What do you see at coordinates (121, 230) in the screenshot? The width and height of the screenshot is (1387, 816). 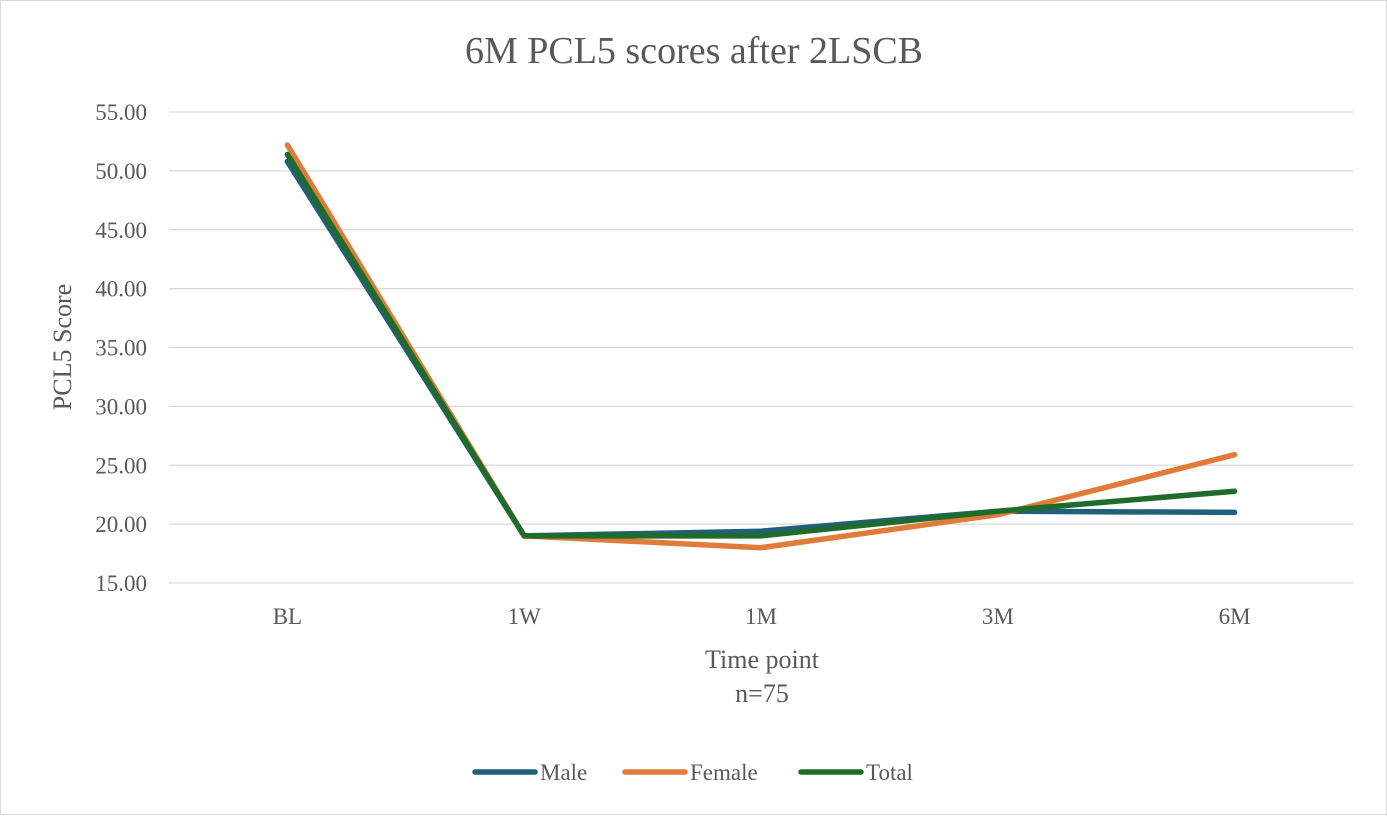 I see `y-tick-label: 45.00` at bounding box center [121, 230].